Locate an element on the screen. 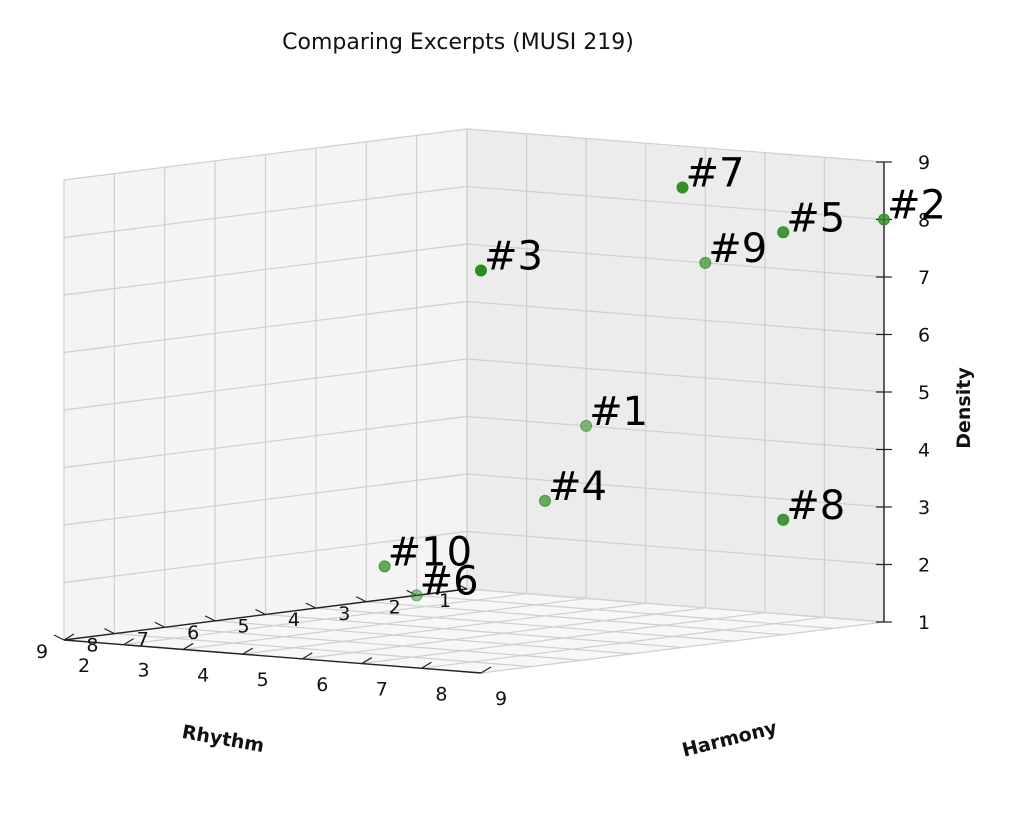 The width and height of the screenshot is (1024, 828). point-label: #4 is located at coordinates (577, 487).